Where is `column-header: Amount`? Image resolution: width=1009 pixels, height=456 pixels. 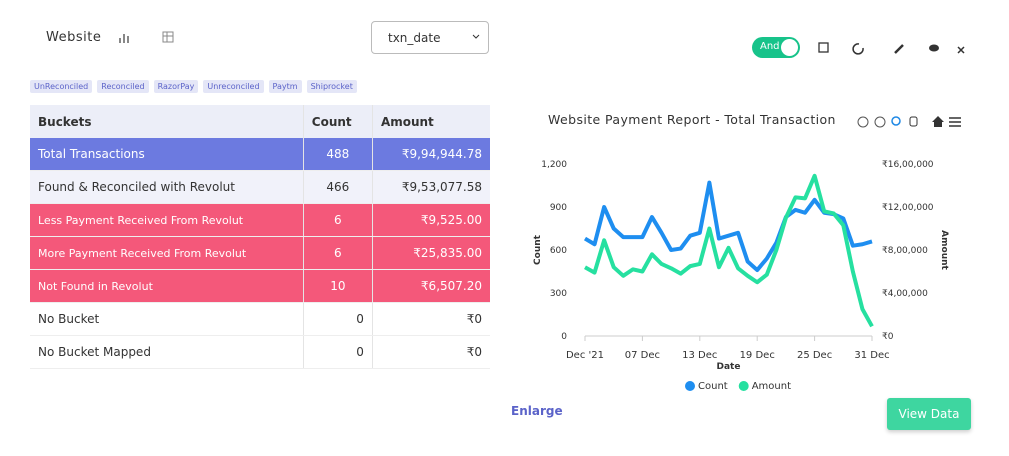
column-header: Amount is located at coordinates (430, 121).